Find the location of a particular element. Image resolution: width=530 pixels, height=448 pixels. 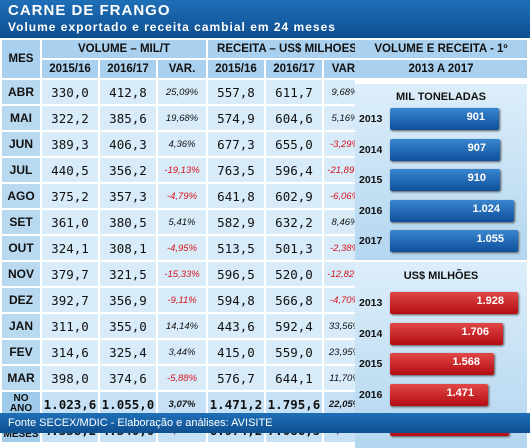

volume-var-cell: 5,41% is located at coordinates (182, 222).